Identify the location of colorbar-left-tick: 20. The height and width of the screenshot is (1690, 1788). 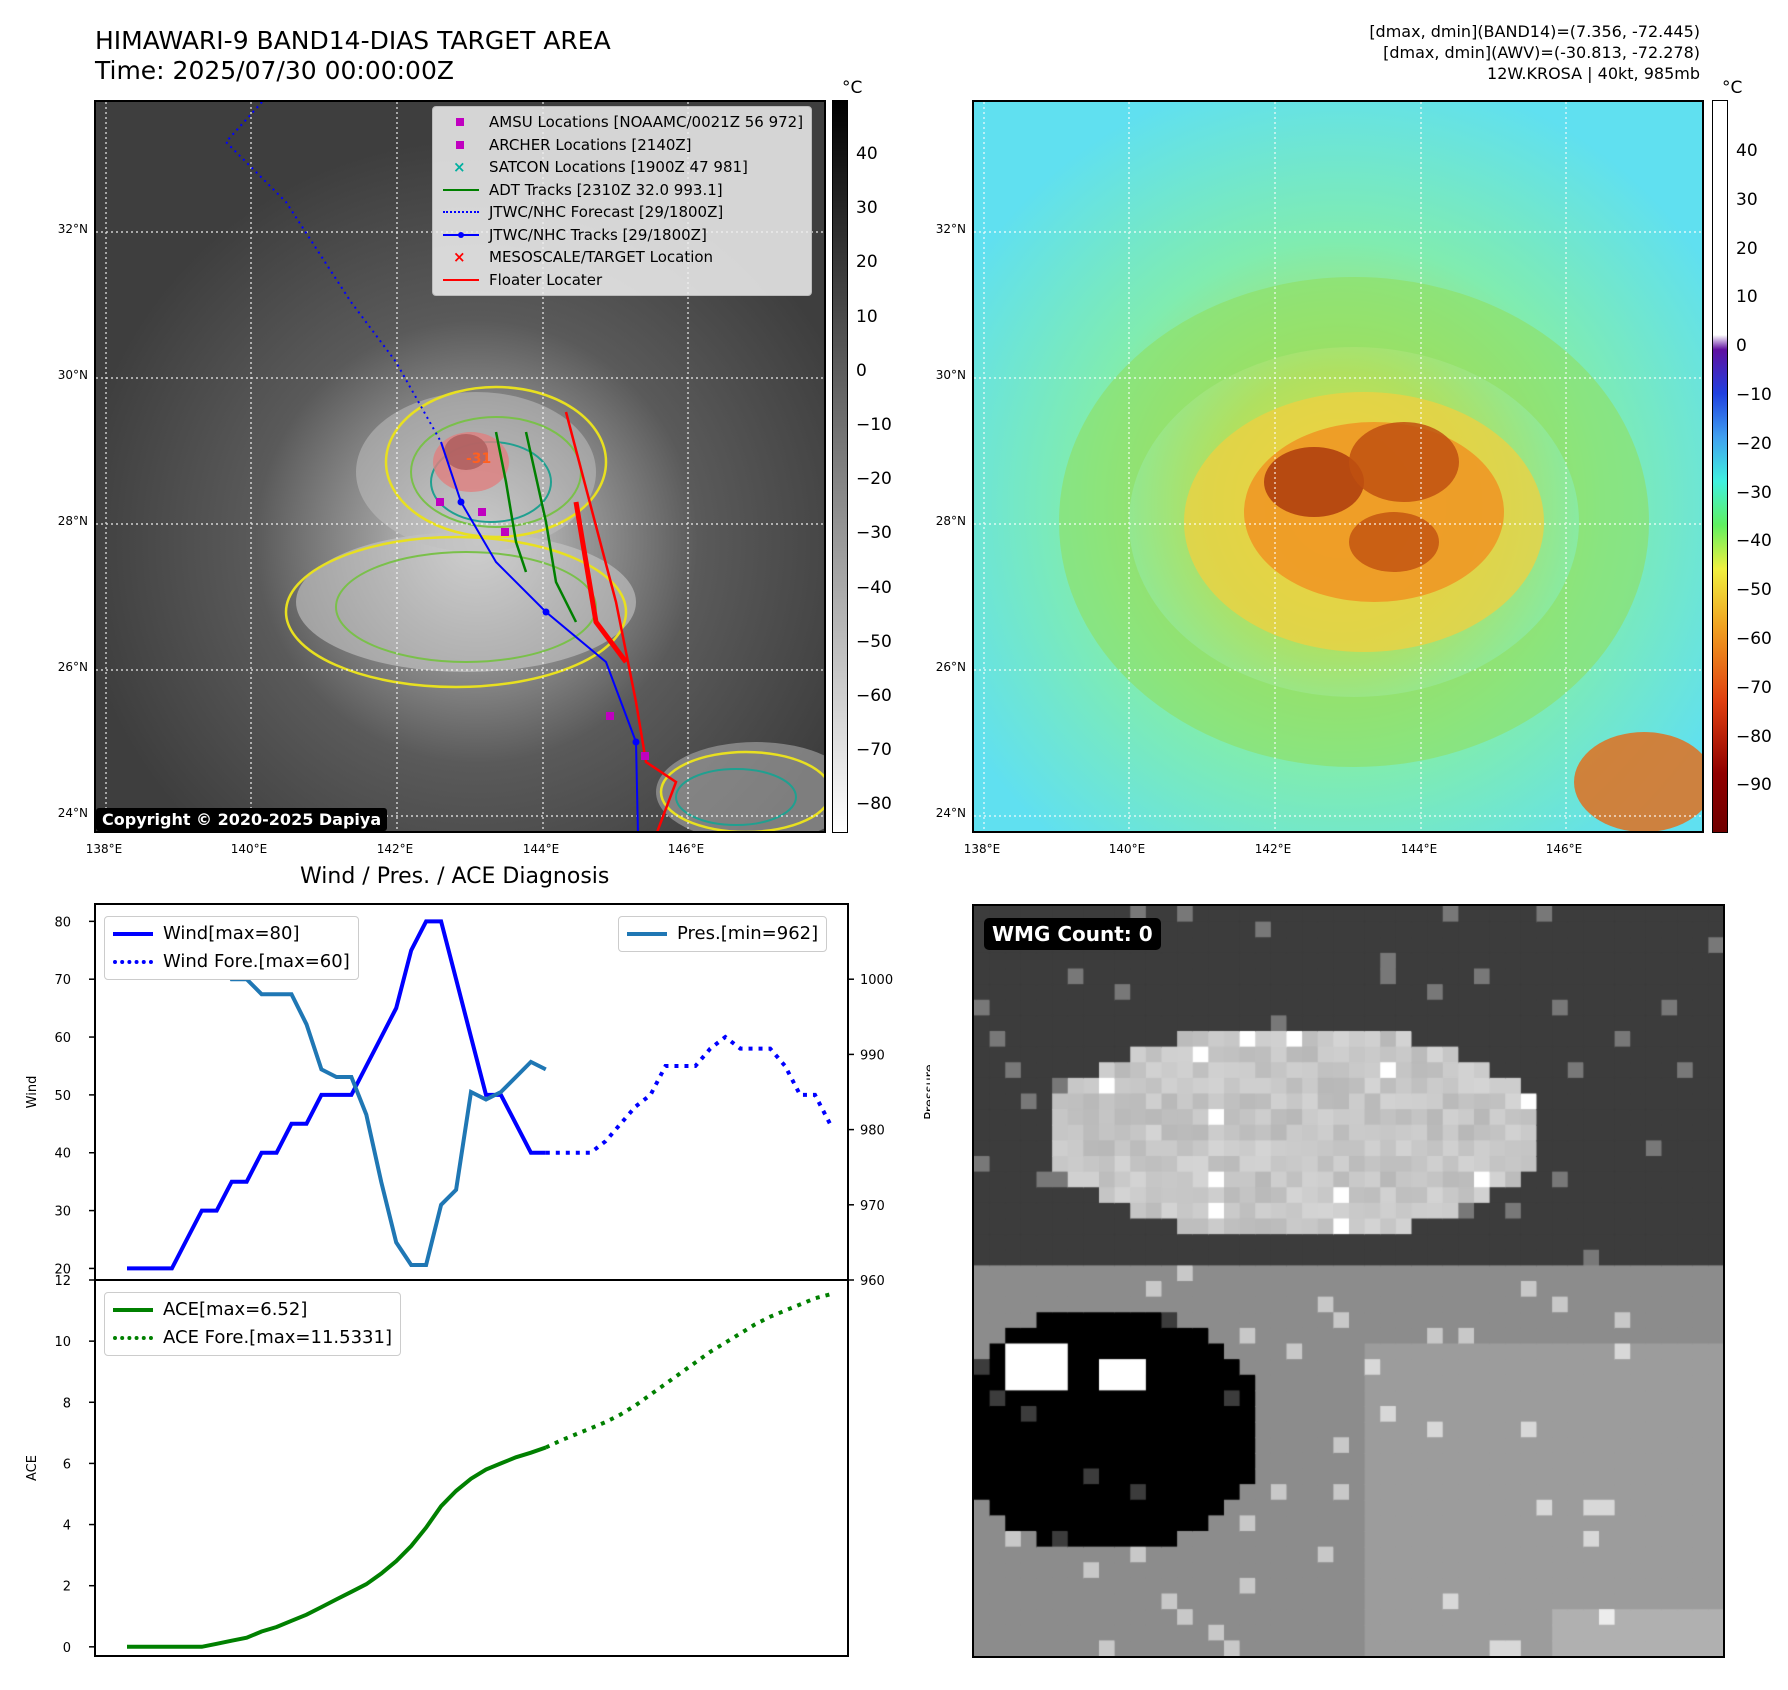
(867, 262).